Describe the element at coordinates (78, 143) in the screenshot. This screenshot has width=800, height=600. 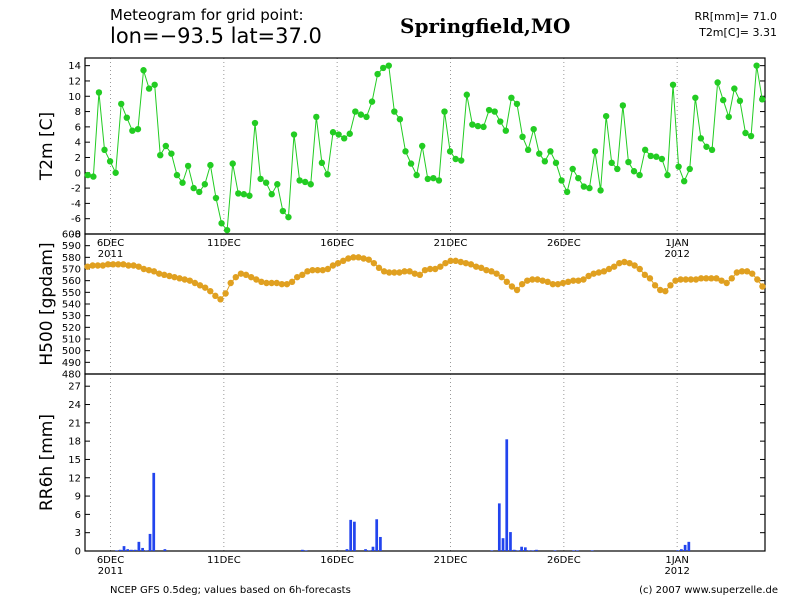
I see `ytick-label-6: 4` at that location.